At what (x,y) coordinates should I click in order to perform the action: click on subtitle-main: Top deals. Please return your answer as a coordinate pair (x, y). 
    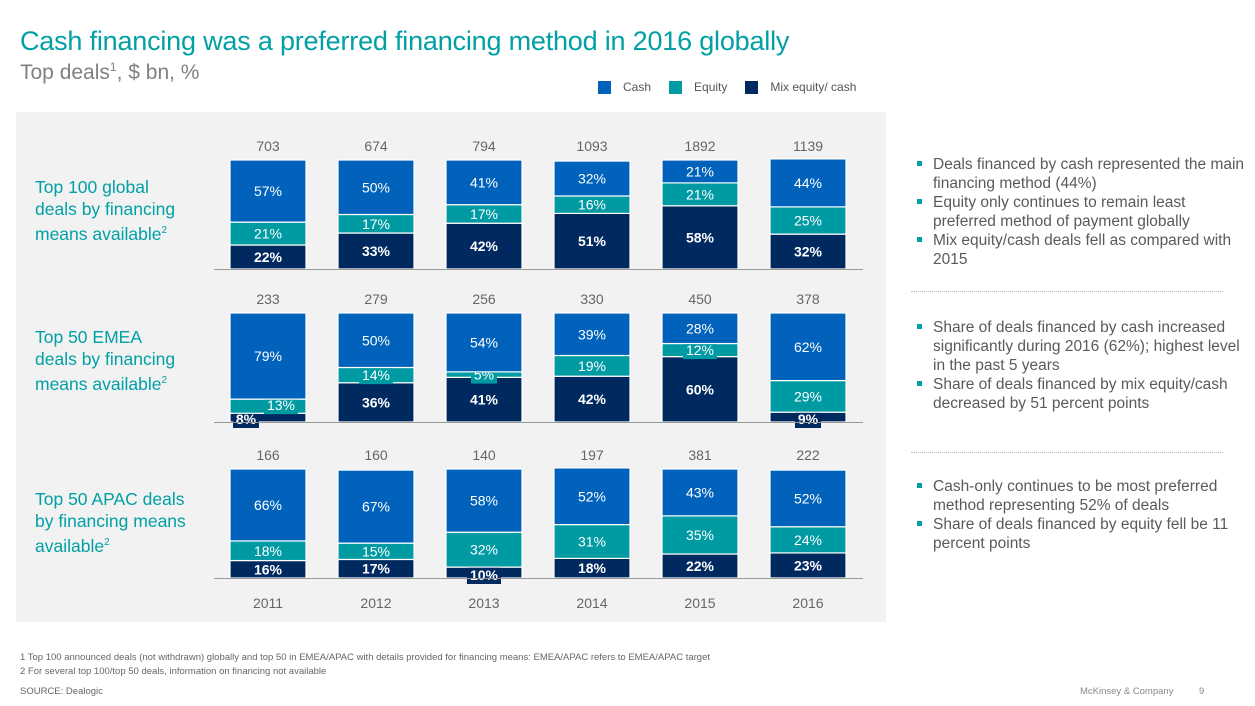
    Looking at the image, I should click on (65, 72).